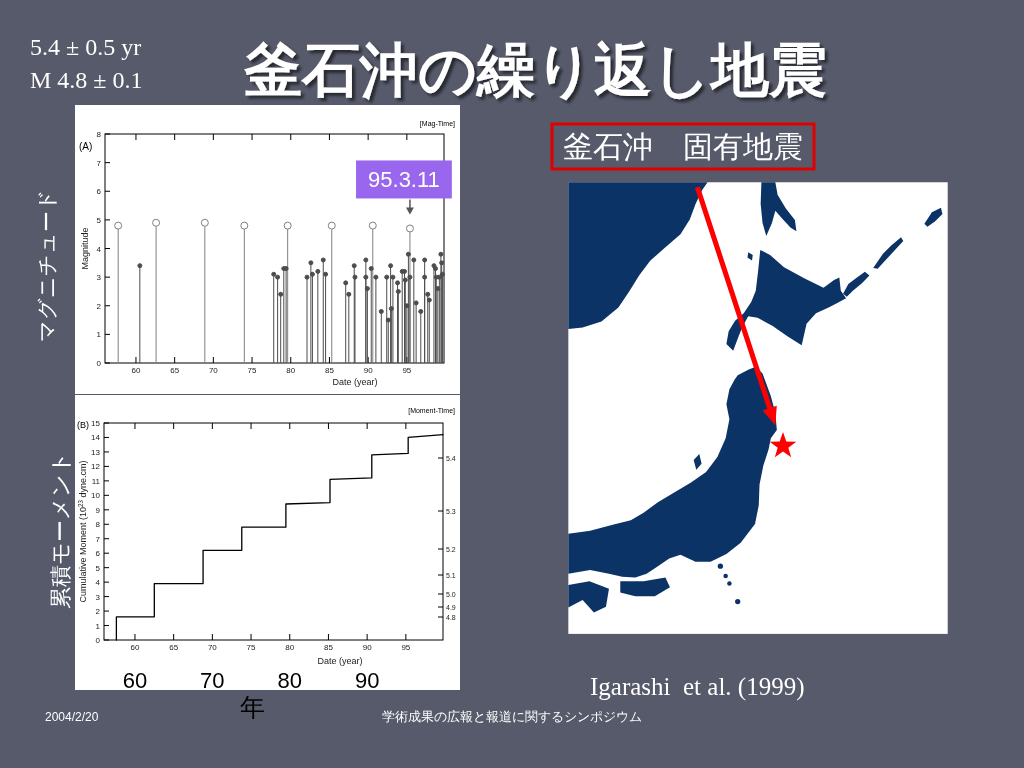  What do you see at coordinates (46, 265) in the screenshot?
I see `text: マグニチュード` at bounding box center [46, 265].